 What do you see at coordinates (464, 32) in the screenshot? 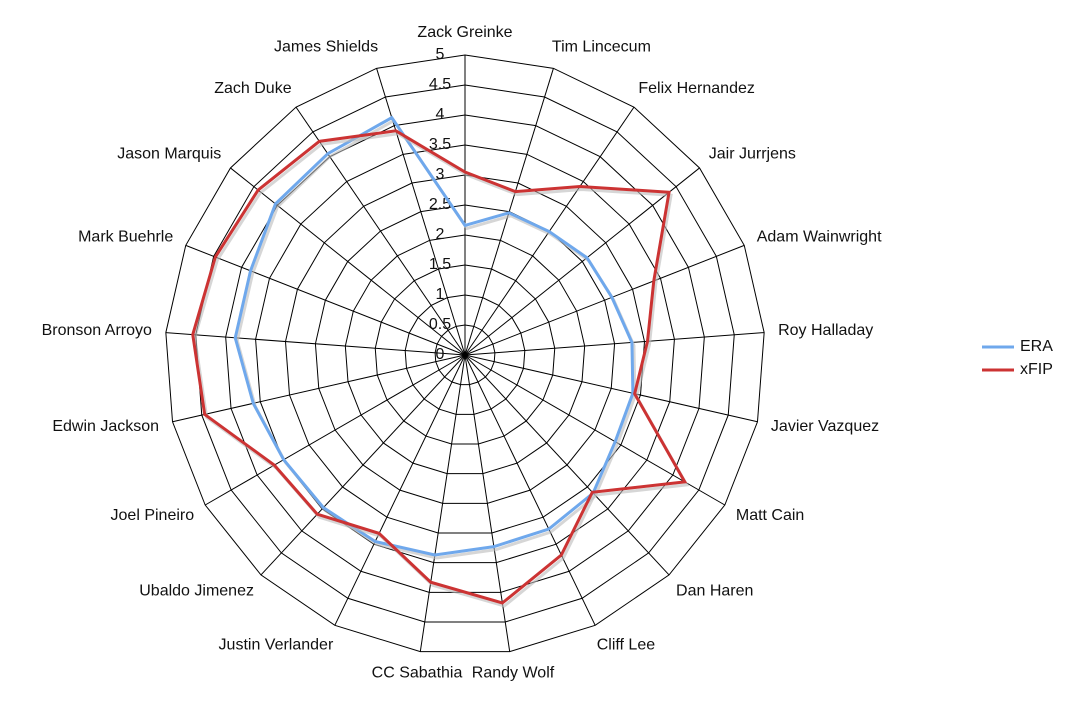
I see `category-label: Zack Greinke` at bounding box center [464, 32].